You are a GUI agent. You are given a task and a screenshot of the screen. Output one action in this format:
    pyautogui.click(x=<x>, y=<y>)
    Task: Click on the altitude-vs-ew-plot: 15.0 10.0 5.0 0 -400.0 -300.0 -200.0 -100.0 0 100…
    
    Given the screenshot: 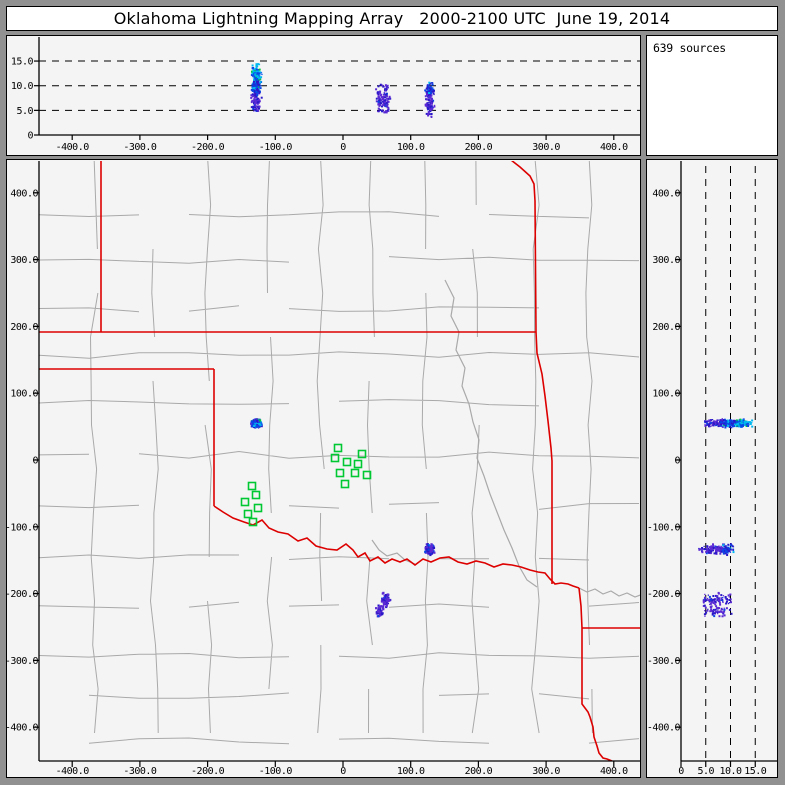 What is the action you would take?
    pyautogui.click(x=323, y=95)
    